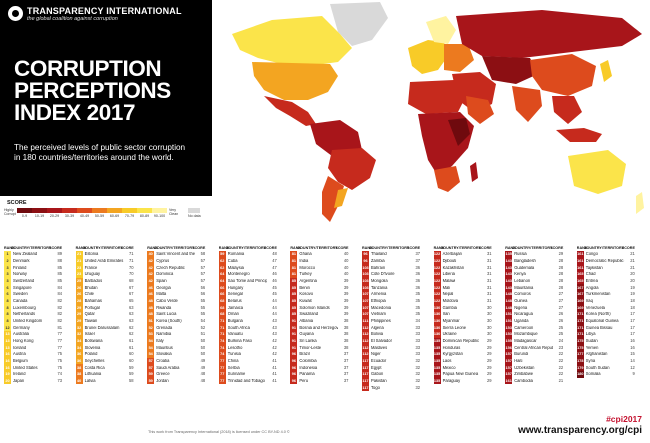  I want to click on country-cell: Cambodia, so click(523, 381).